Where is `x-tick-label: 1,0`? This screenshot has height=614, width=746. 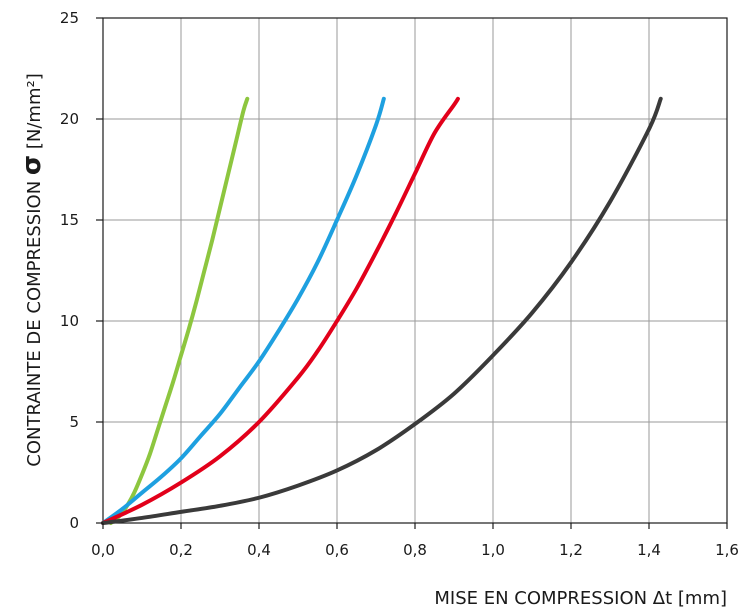 x-tick-label: 1,0 is located at coordinates (493, 550).